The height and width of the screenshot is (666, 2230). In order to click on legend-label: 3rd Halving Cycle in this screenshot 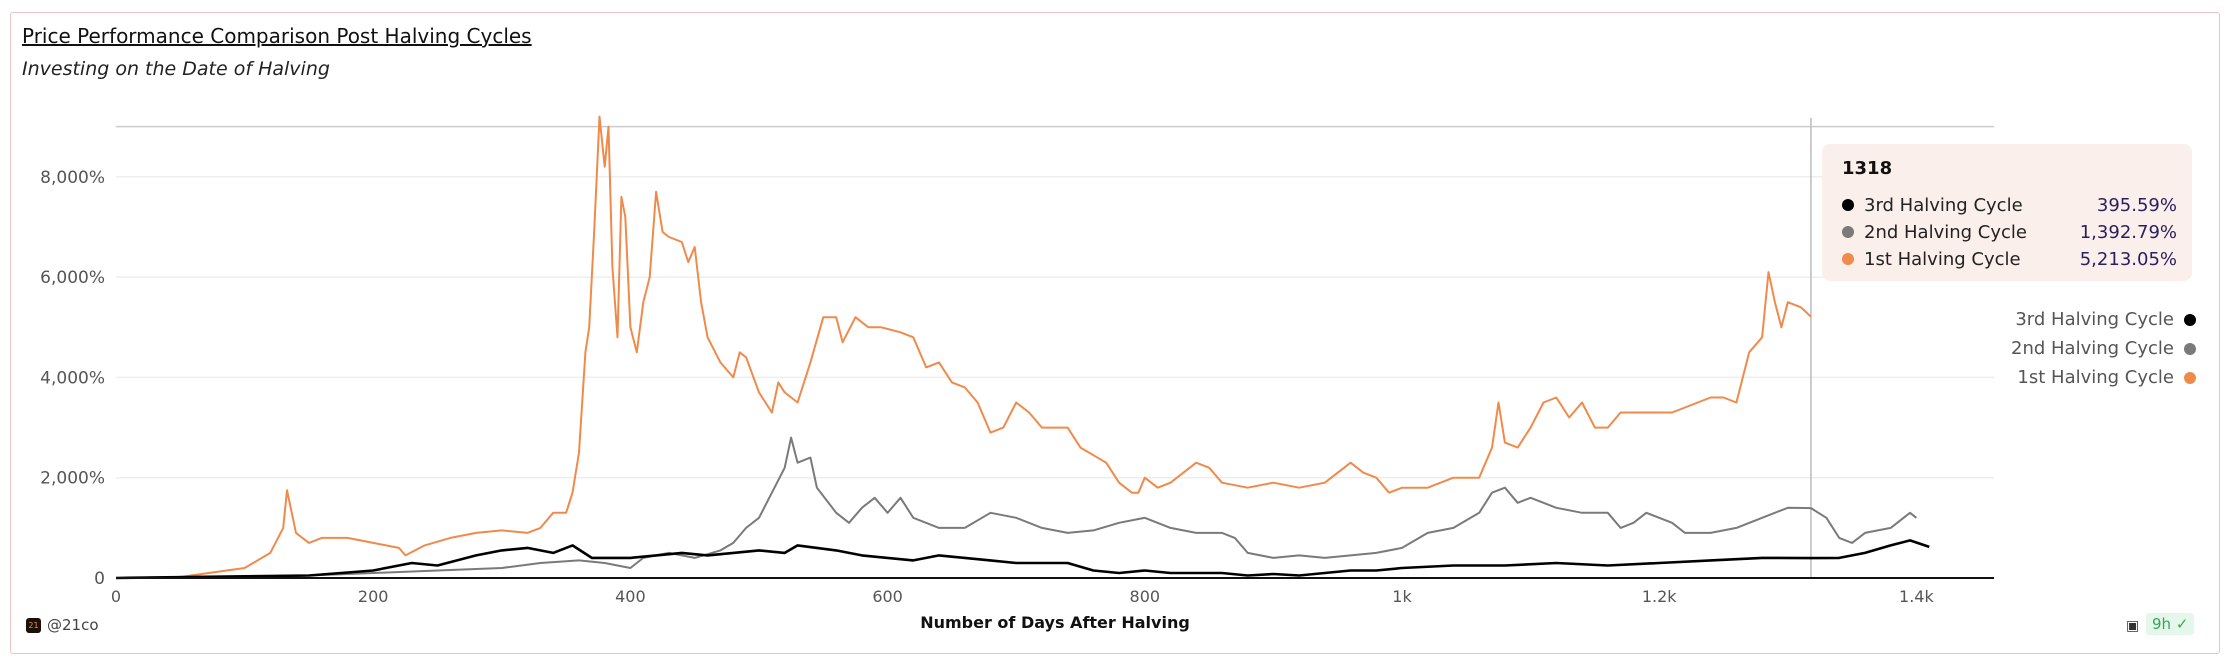, I will do `click(2094, 319)`.